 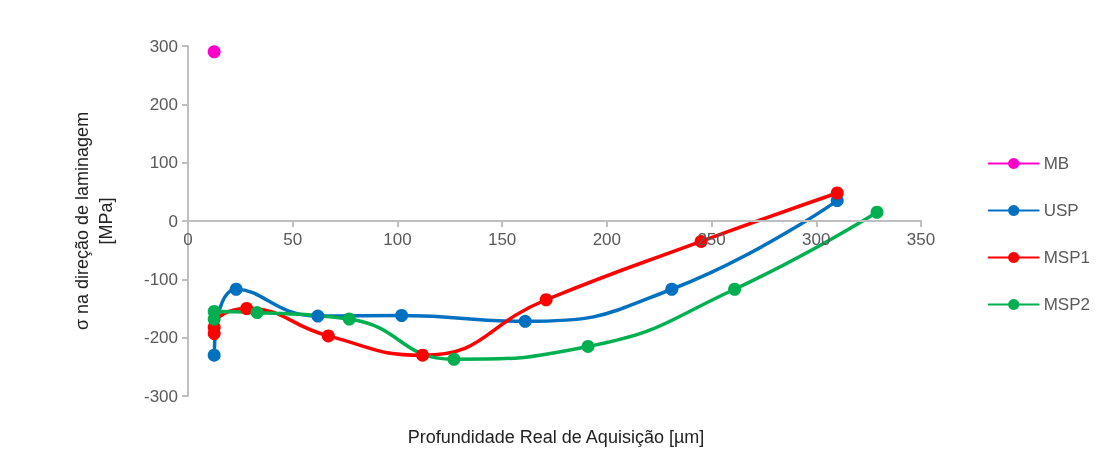 I want to click on legend-label: MB, so click(x=1056, y=163).